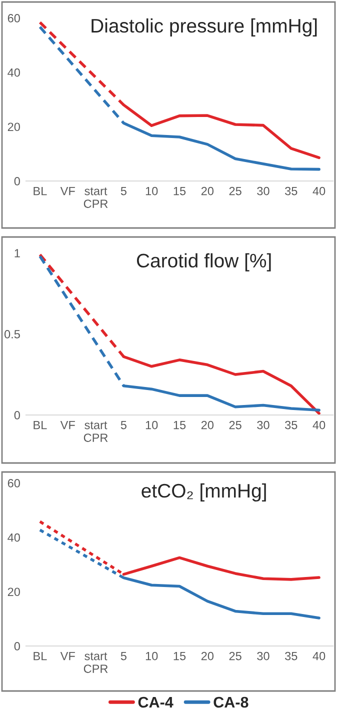 The image size is (338, 716). I want to click on legend-label: CA-8, so click(231, 702).